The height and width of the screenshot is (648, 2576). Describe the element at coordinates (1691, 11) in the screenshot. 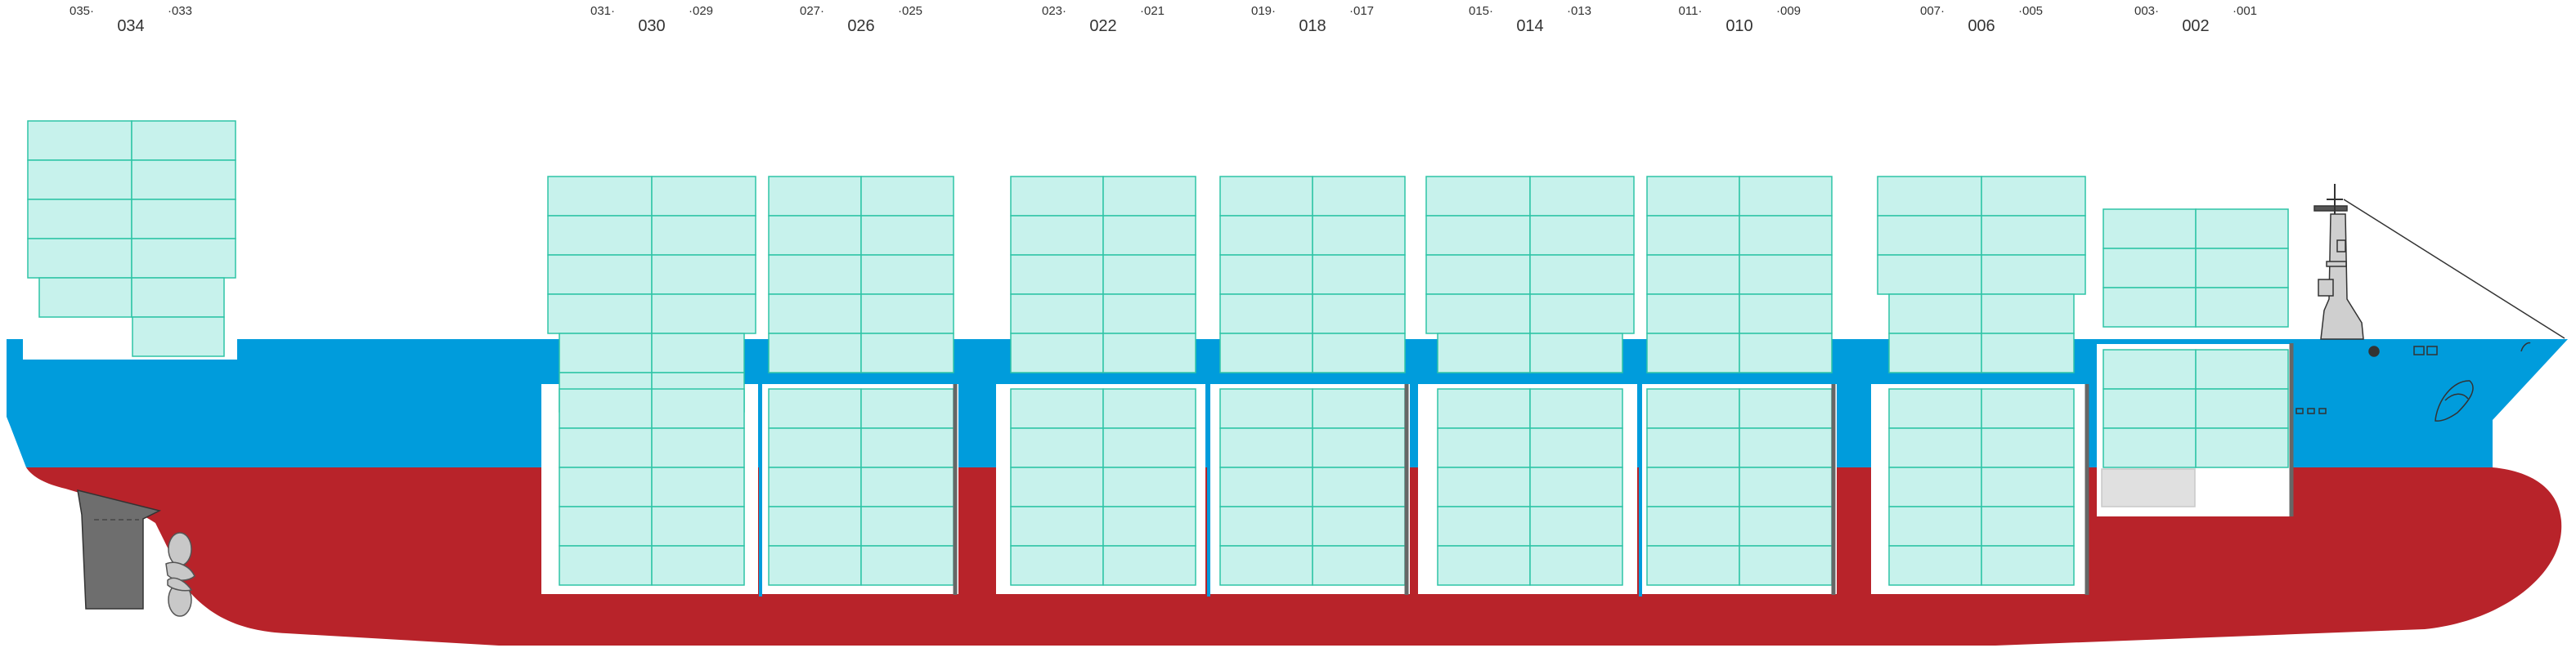

I see `bay-sub-label-left: 011·` at that location.